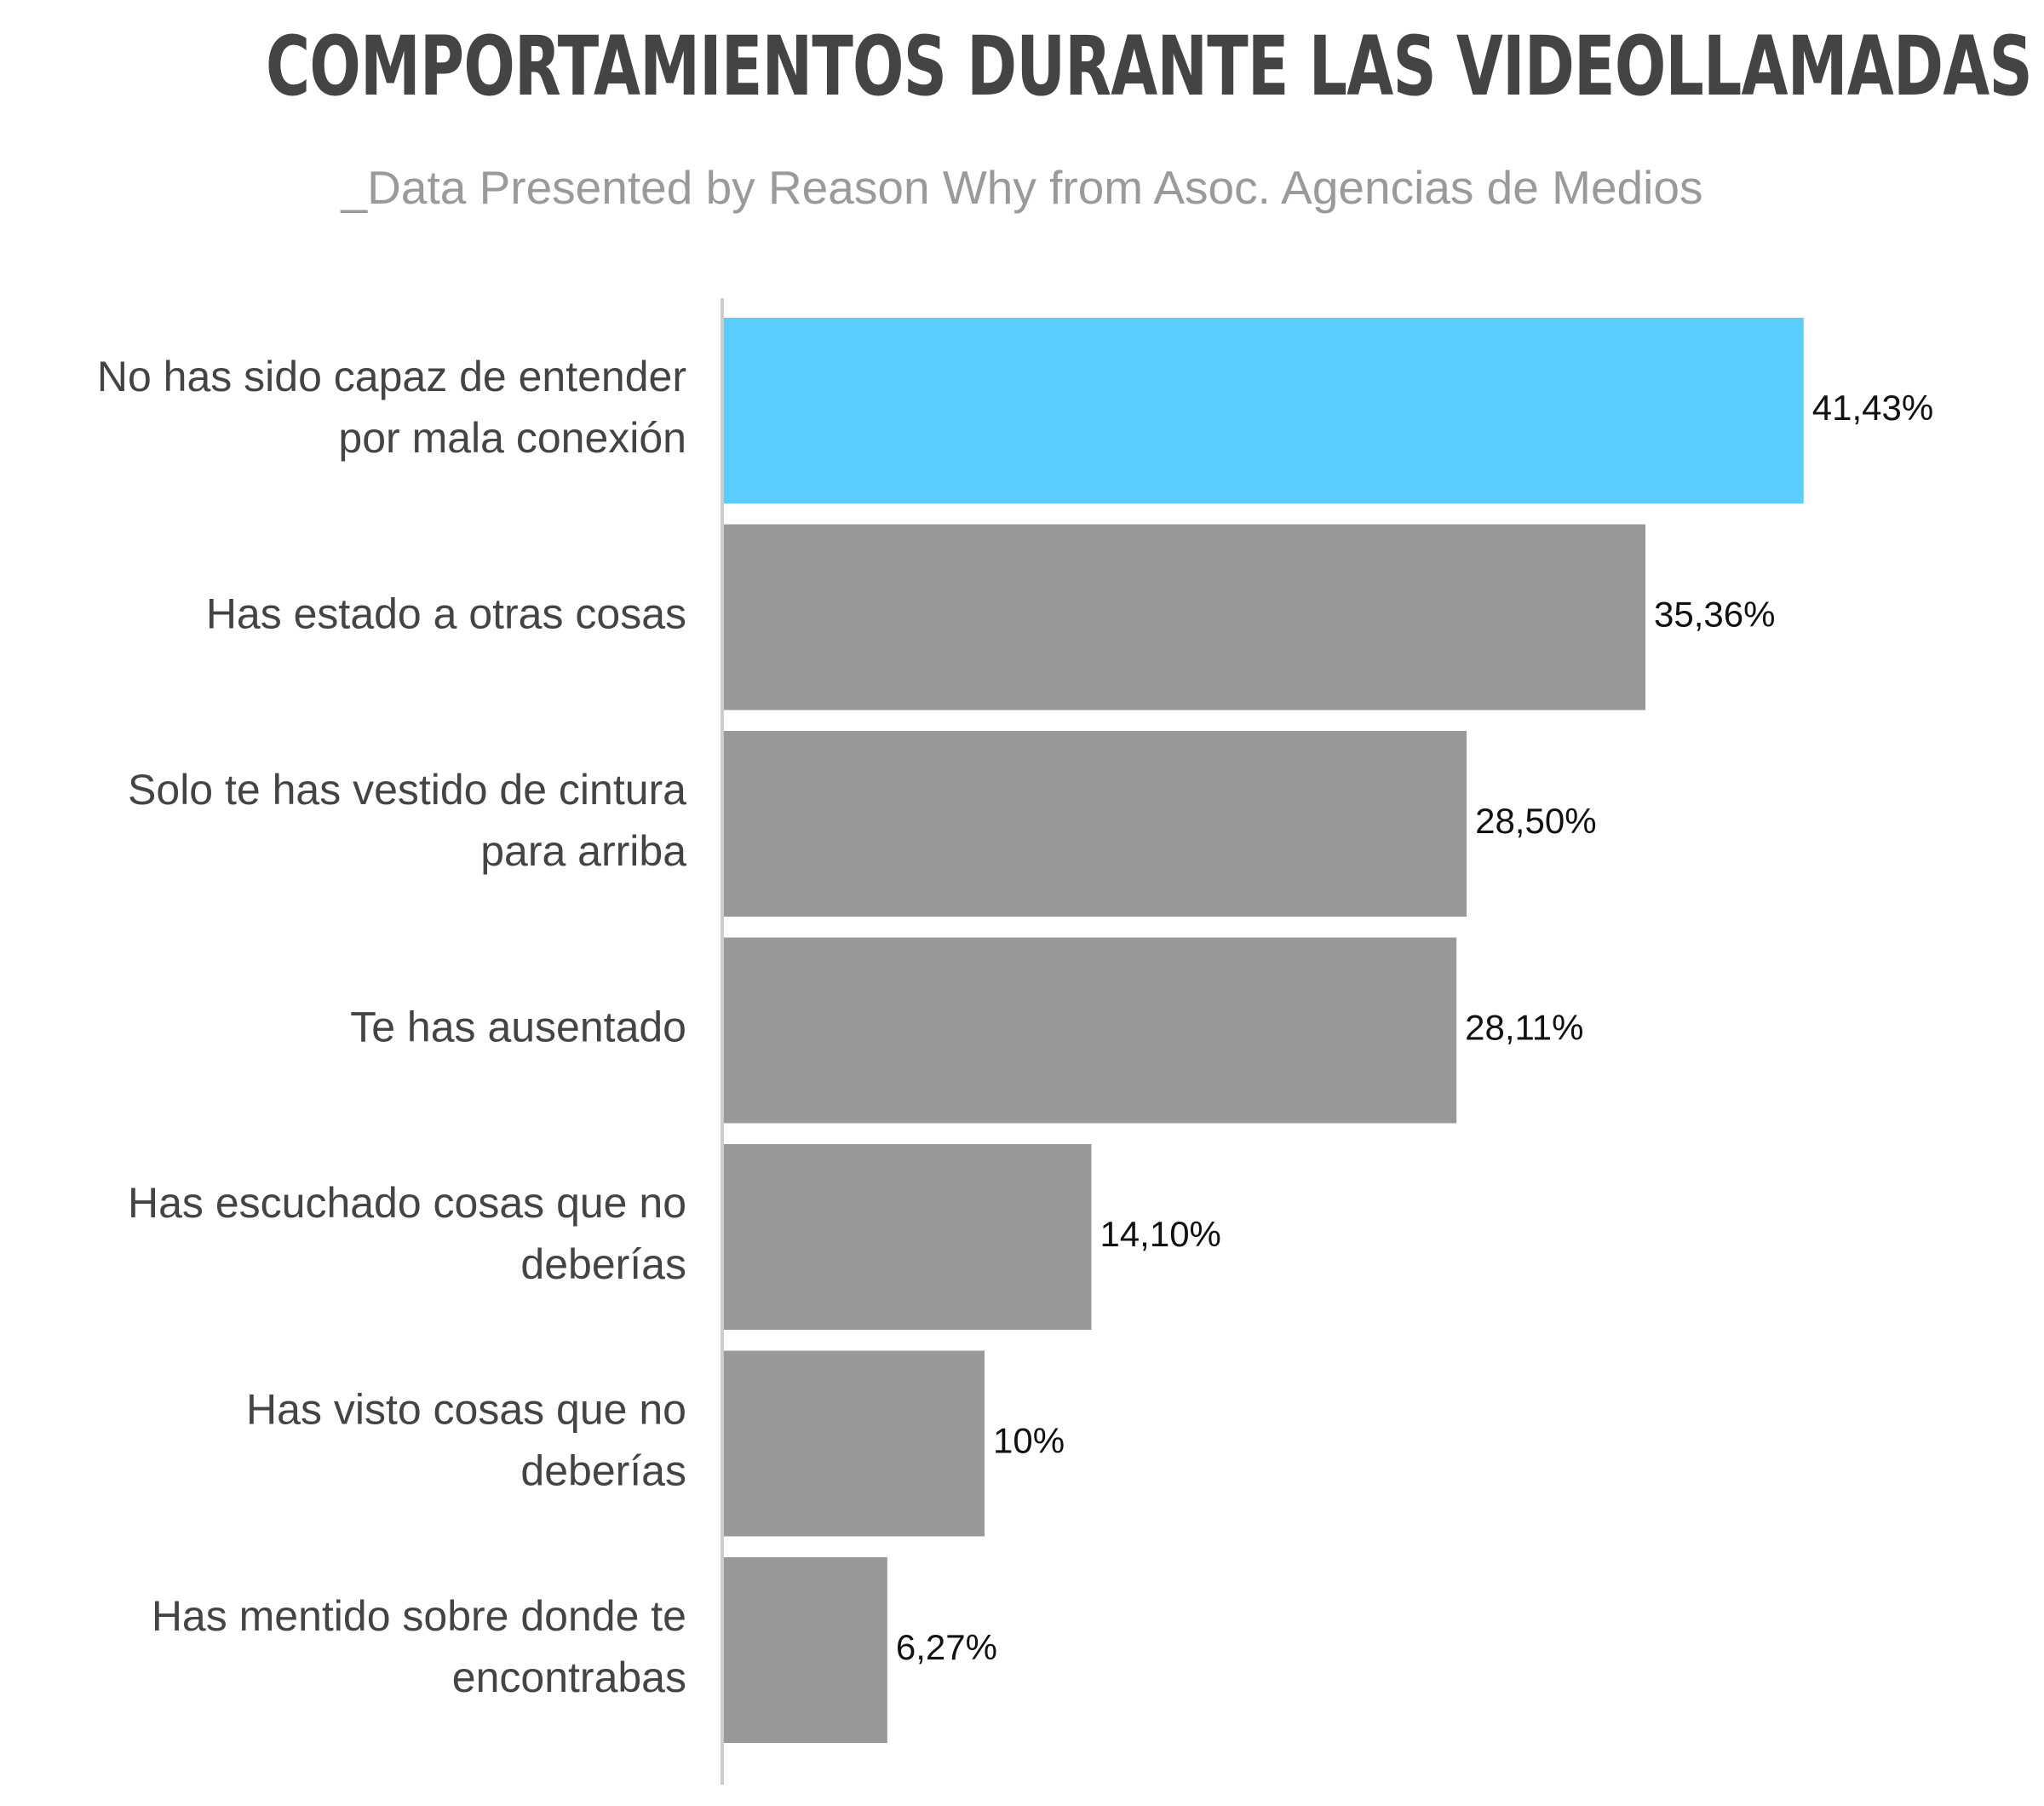 This screenshot has height=1806, width=2044. Describe the element at coordinates (569, 1677) in the screenshot. I see `category-label-6-line-1: encontrabas` at that location.